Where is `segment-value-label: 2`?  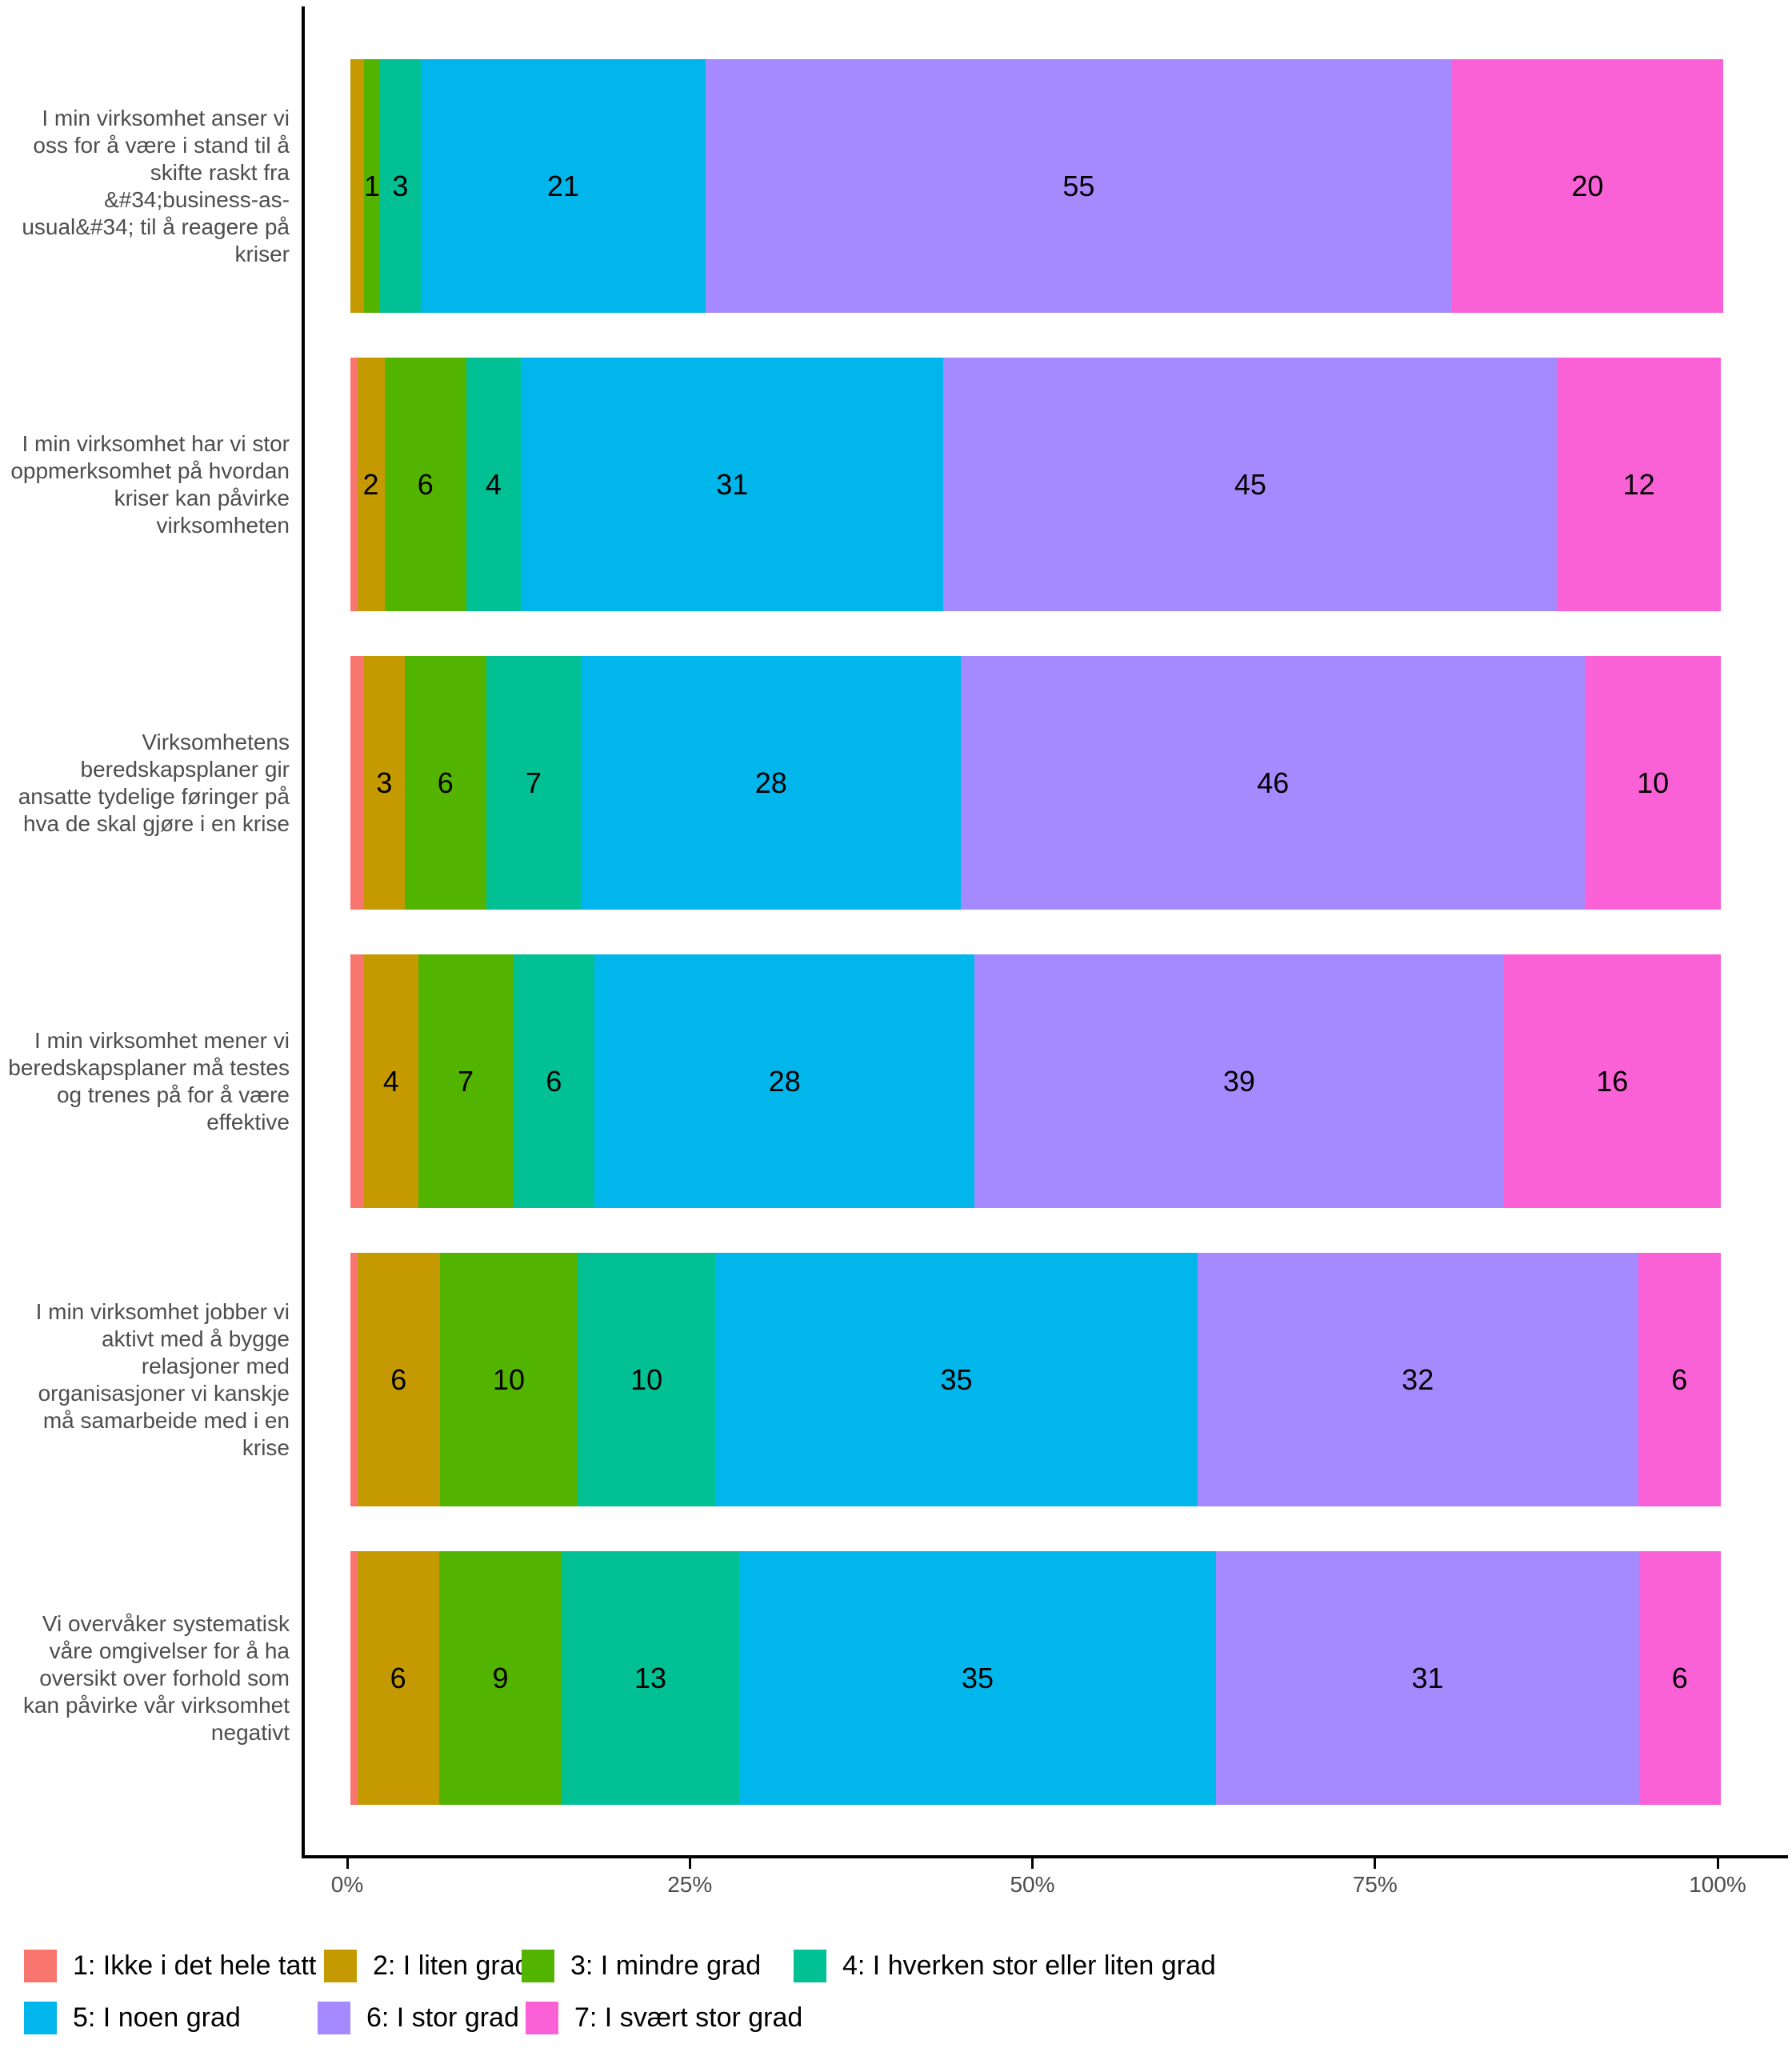 segment-value-label: 2 is located at coordinates (370, 484).